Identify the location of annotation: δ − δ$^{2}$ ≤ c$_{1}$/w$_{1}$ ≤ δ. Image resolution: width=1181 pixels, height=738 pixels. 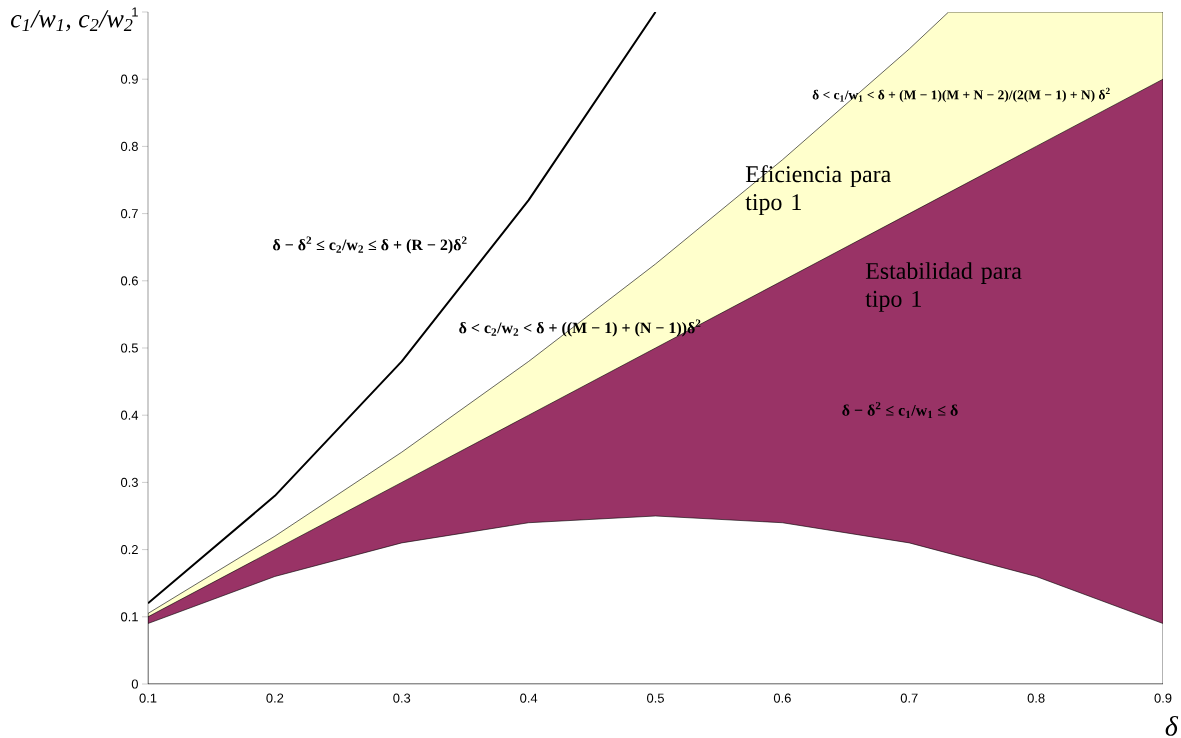
(900, 410).